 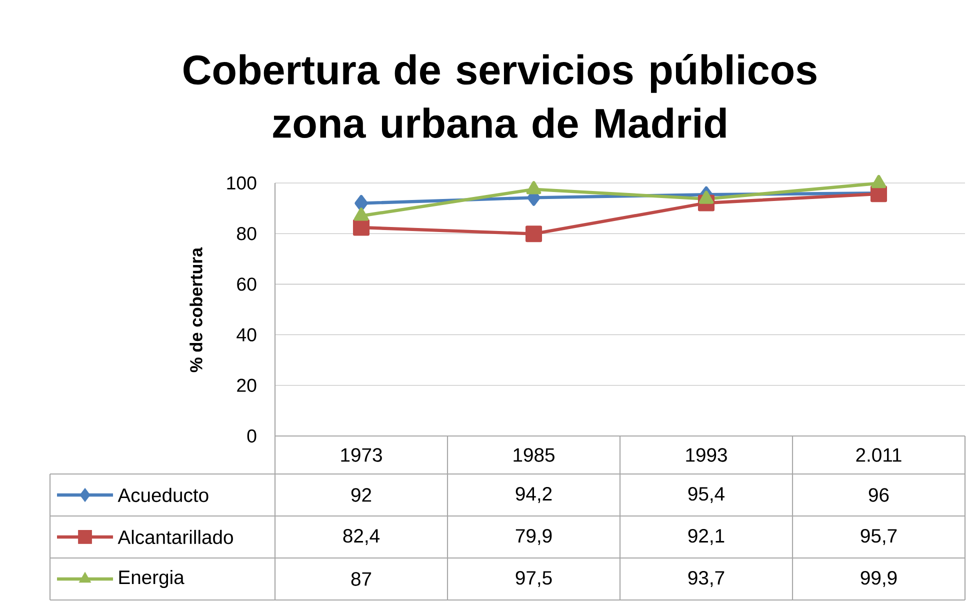 I want to click on x-tick-label: 1973, so click(x=361, y=455).